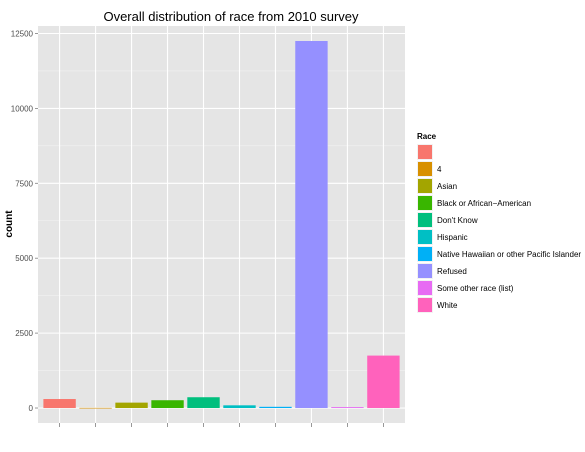 The image size is (585, 452). Describe the element at coordinates (427, 136) in the screenshot. I see `legend-title: Race` at that location.